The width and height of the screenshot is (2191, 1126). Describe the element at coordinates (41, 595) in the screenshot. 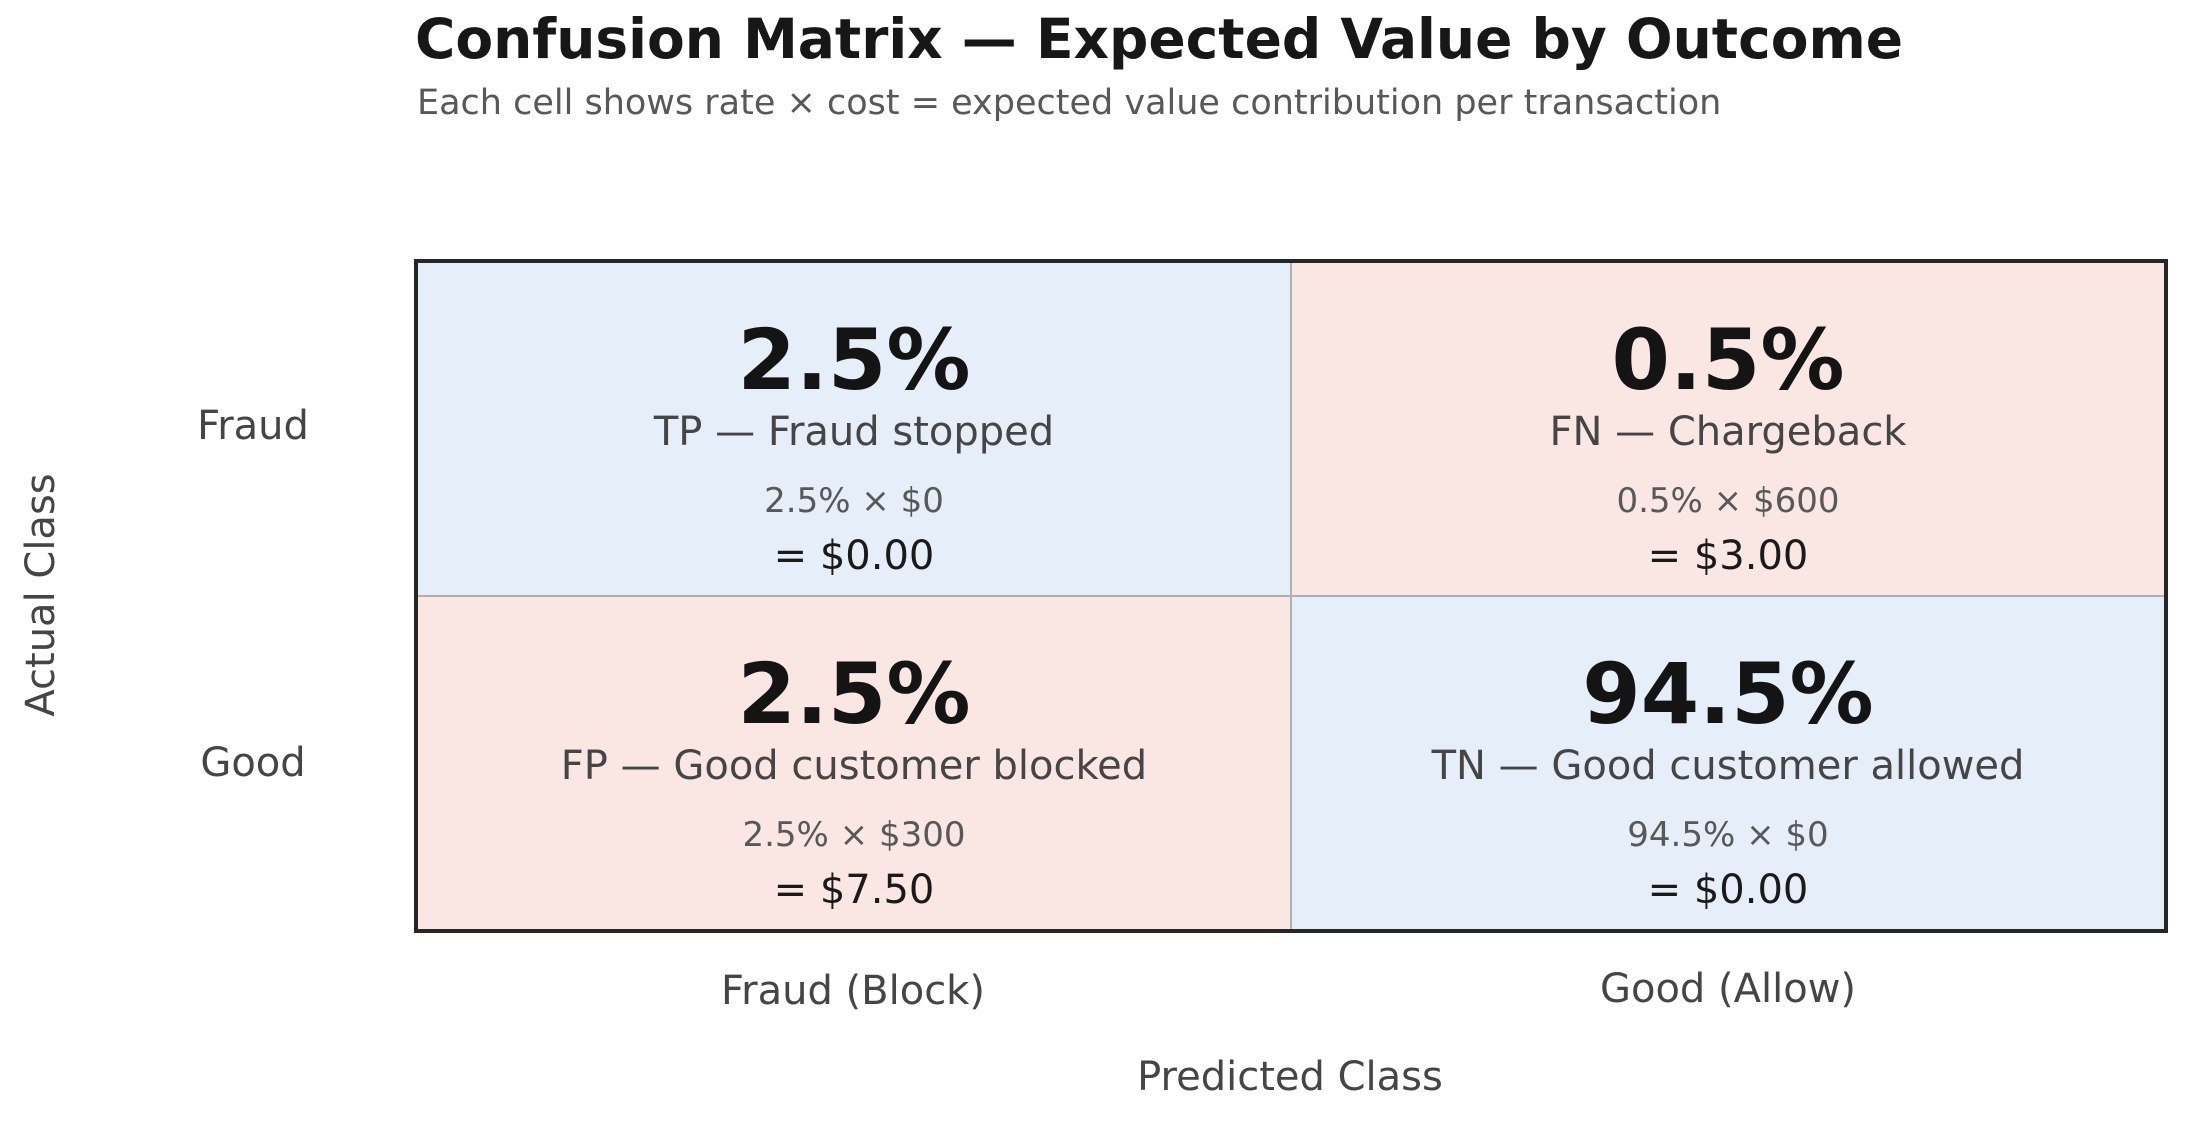

I see `y-axis-label: Actual Class` at that location.